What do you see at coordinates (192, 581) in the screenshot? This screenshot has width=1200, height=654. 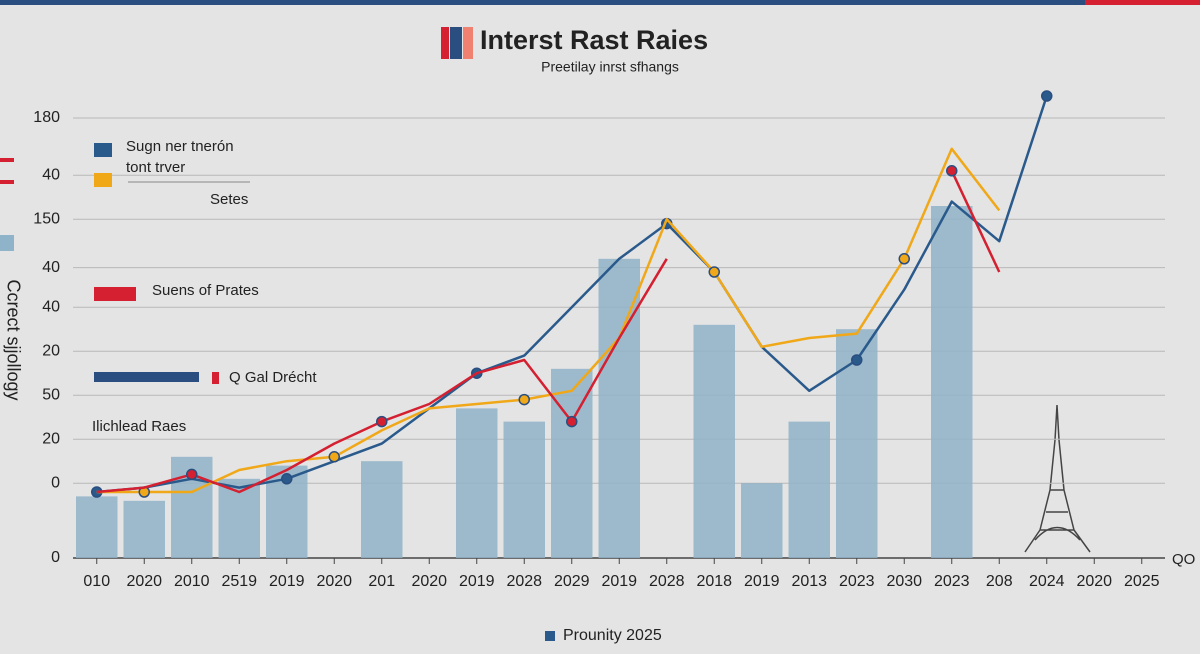 I see `x-tick-label: 2010` at bounding box center [192, 581].